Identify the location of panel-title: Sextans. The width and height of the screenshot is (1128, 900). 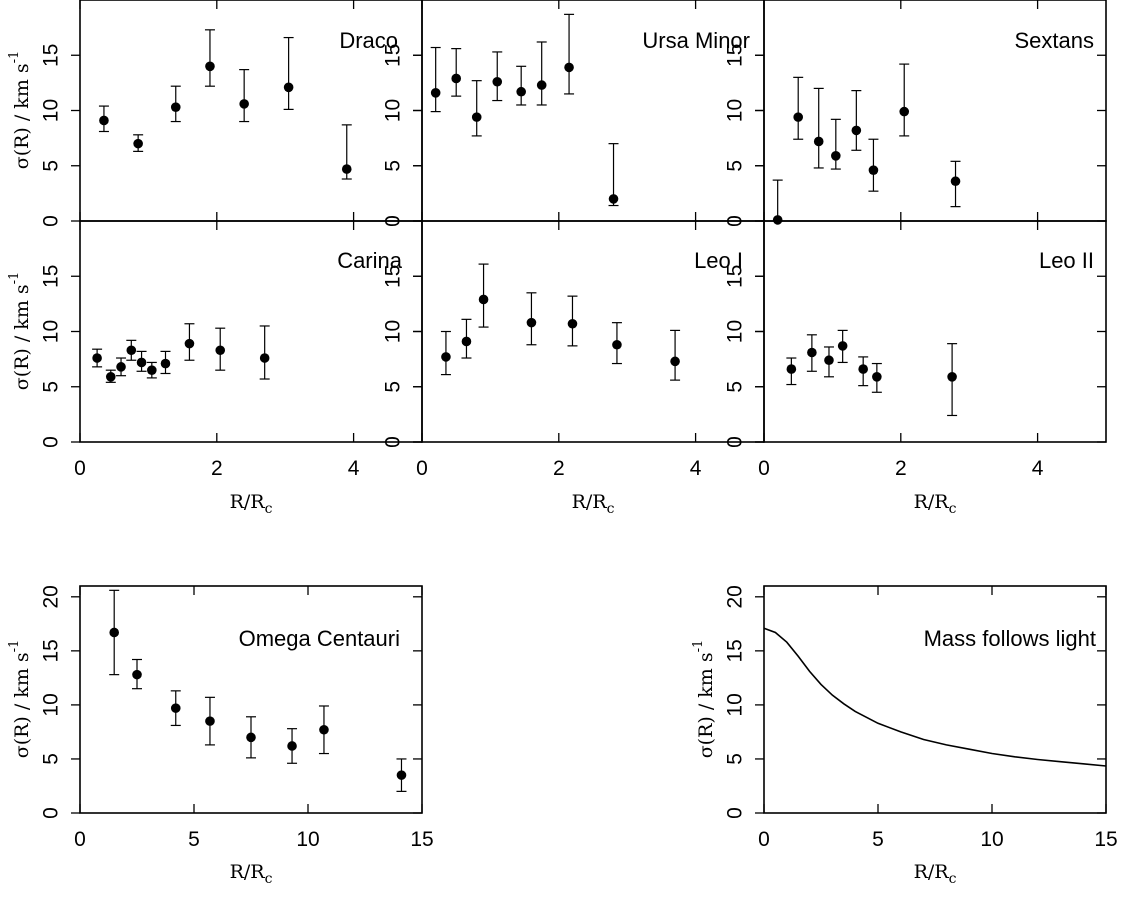
(1055, 40).